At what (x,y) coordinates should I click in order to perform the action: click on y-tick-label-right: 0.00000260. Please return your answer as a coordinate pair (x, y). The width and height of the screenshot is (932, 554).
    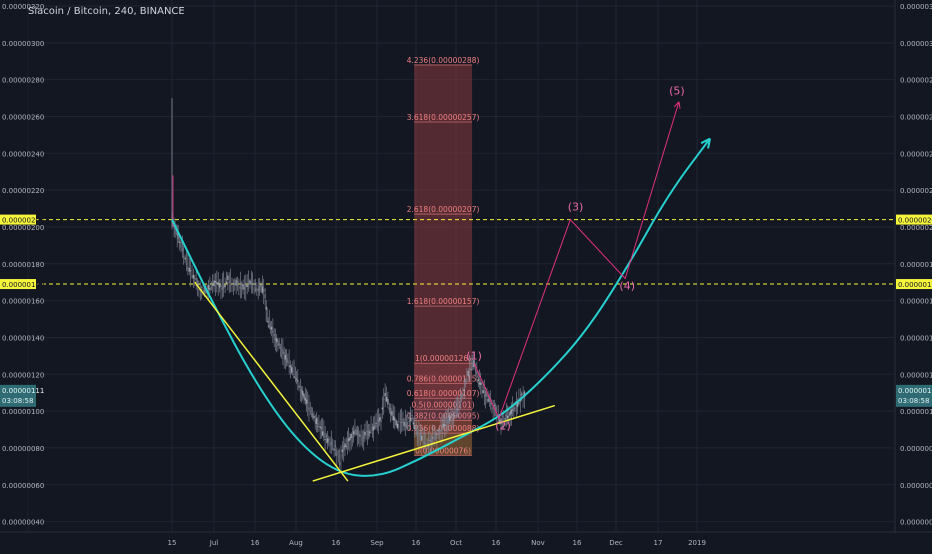
    Looking at the image, I should click on (916, 117).